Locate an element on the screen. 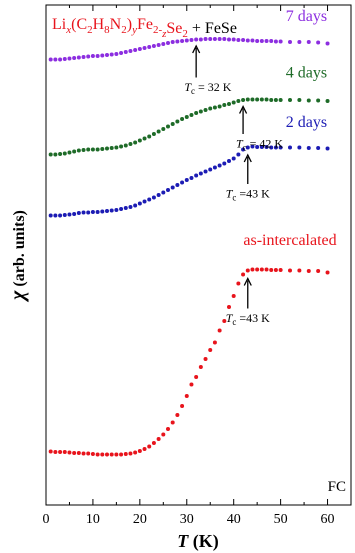  x-tick-label: 40 is located at coordinates (234, 519).